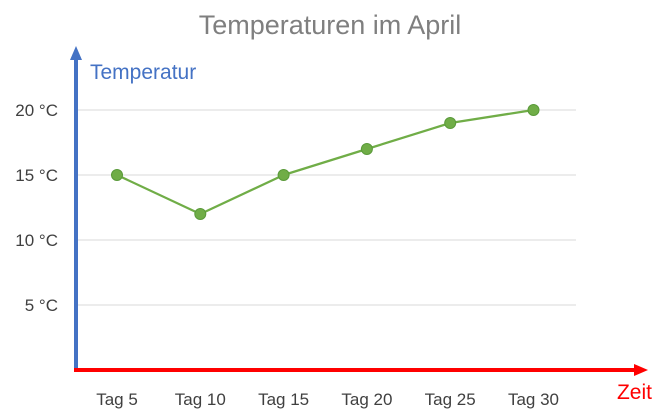 The width and height of the screenshot is (660, 416). Describe the element at coordinates (450, 399) in the screenshot. I see `x-tick-label: Tag 25` at that location.